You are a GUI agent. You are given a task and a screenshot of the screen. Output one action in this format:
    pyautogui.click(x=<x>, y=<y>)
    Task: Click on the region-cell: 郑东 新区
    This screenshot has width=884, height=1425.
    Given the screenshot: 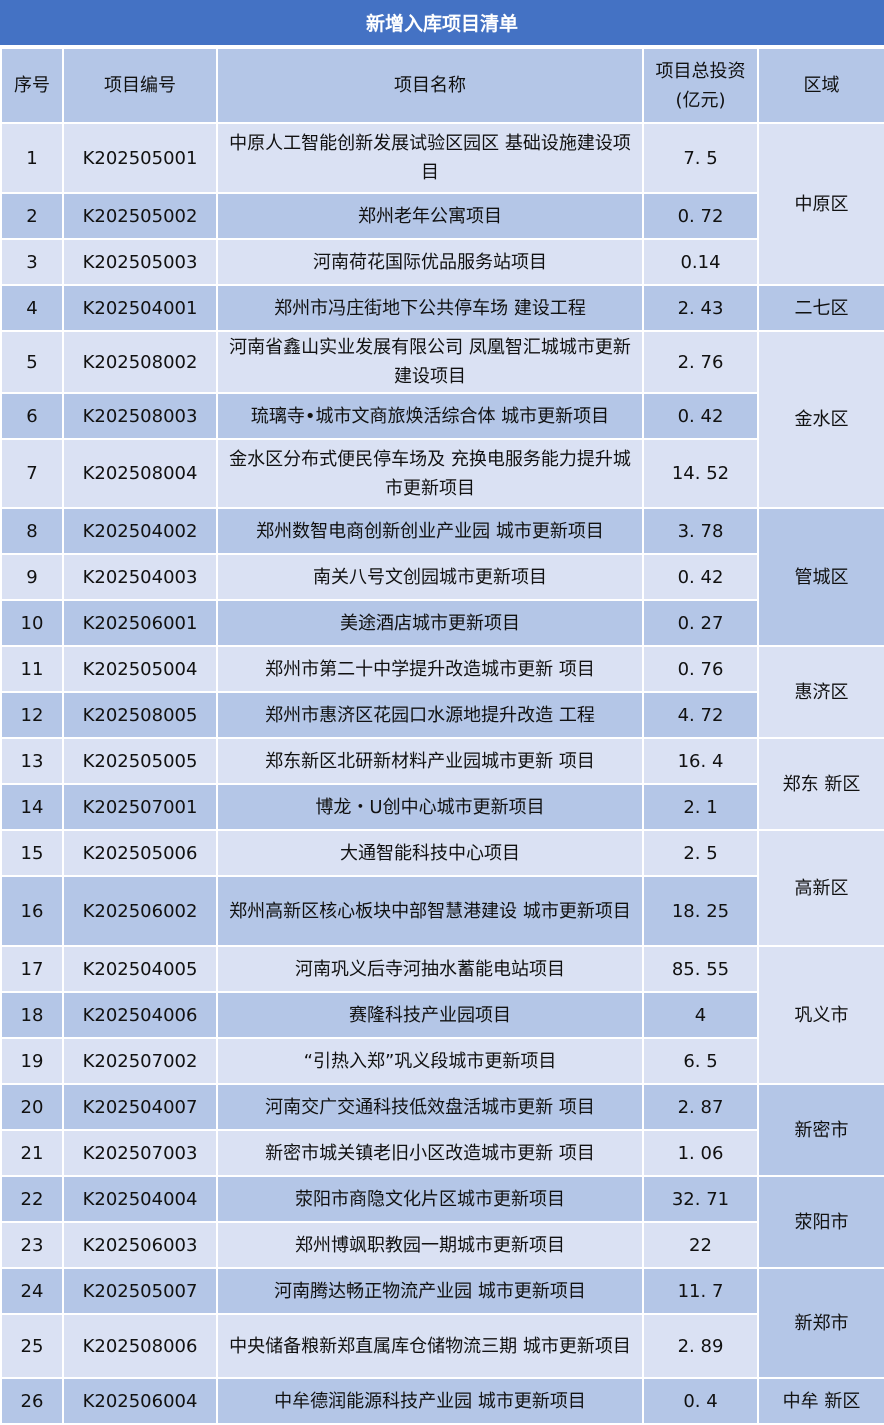 What is the action you would take?
    pyautogui.click(x=820, y=784)
    